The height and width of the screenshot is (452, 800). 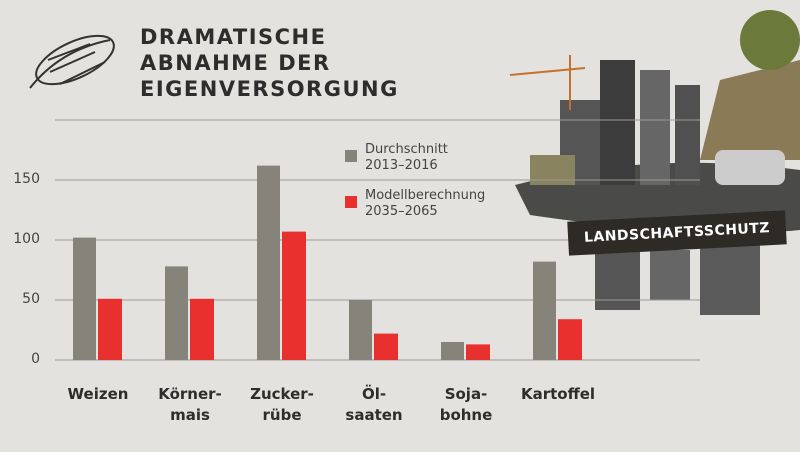 I want to click on corn-icon, so click(x=72, y=61).